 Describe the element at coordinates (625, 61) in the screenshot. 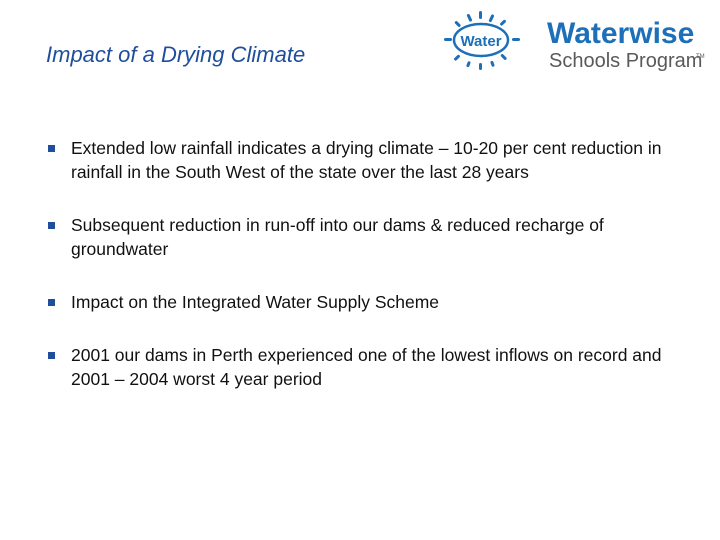

I see `brand-subtitle: Schools Program` at that location.